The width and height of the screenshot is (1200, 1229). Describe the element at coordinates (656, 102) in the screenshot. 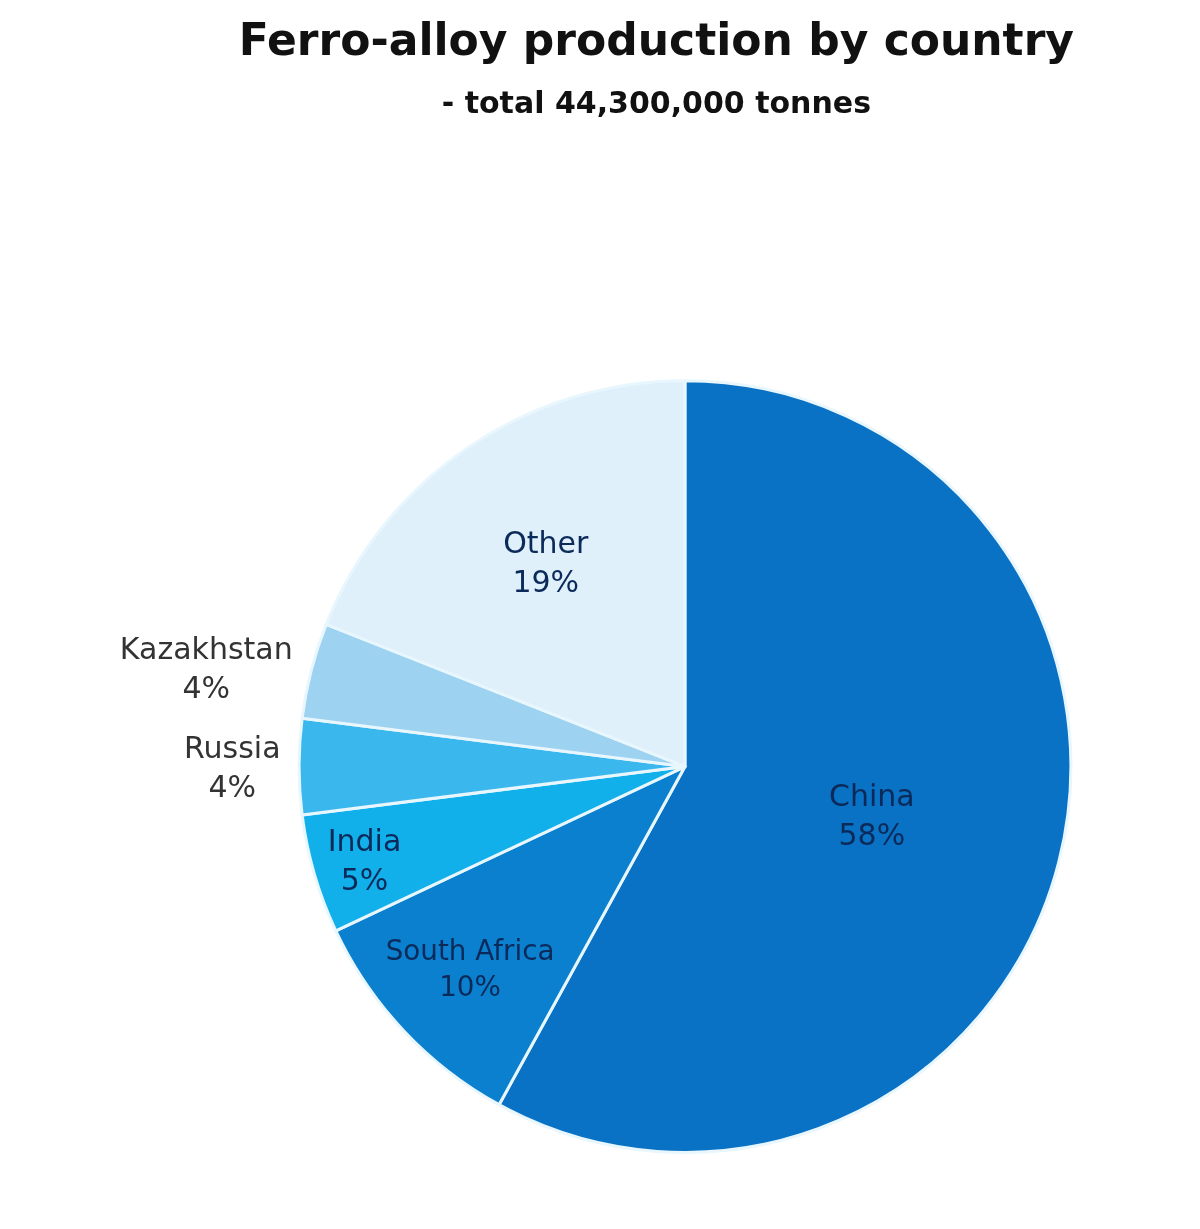

I see `chart-subtitle: - total 44,300,000 tonnes` at that location.